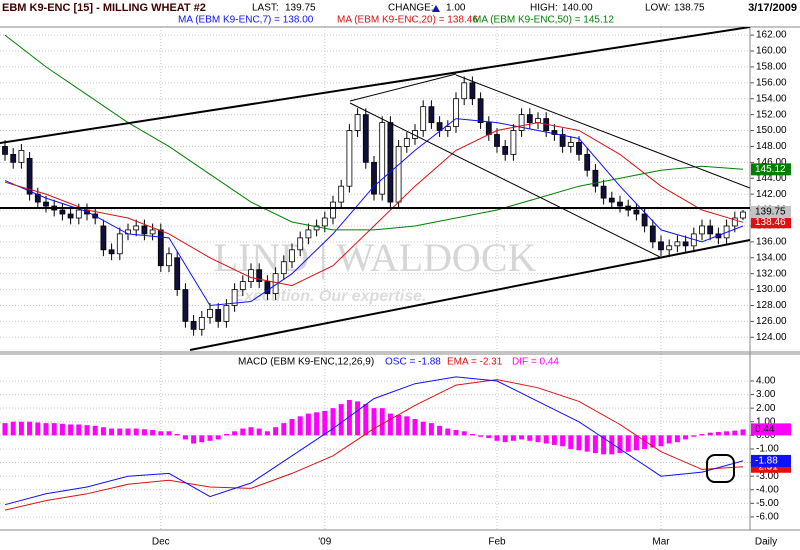 The image size is (800, 550). What do you see at coordinates (657, 8) in the screenshot?
I see `low-label: LOW:` at bounding box center [657, 8].